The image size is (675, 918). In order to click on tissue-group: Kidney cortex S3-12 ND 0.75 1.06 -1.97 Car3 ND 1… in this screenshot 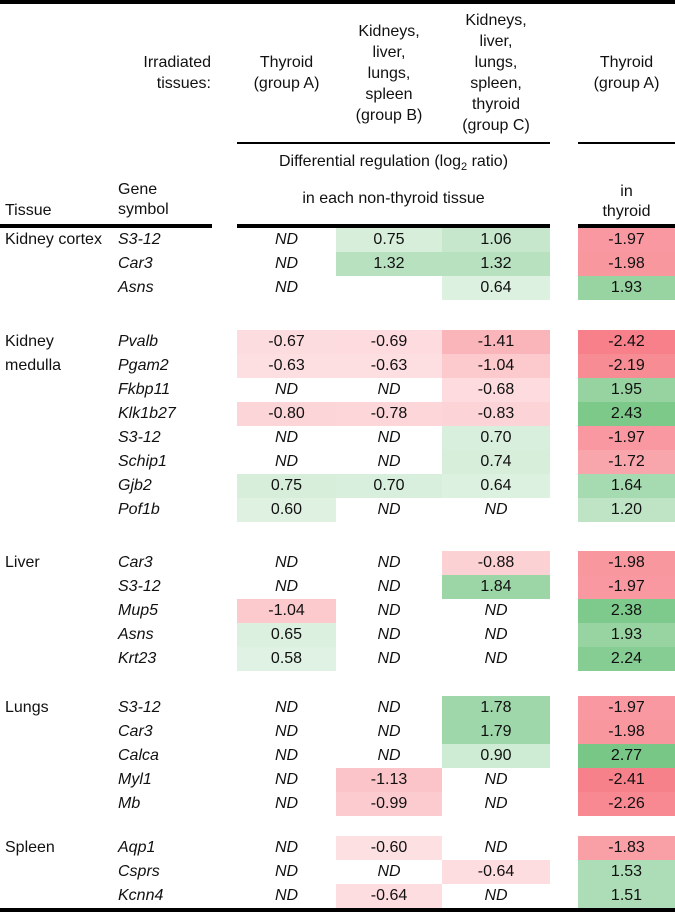, I will do `click(337, 264)`.